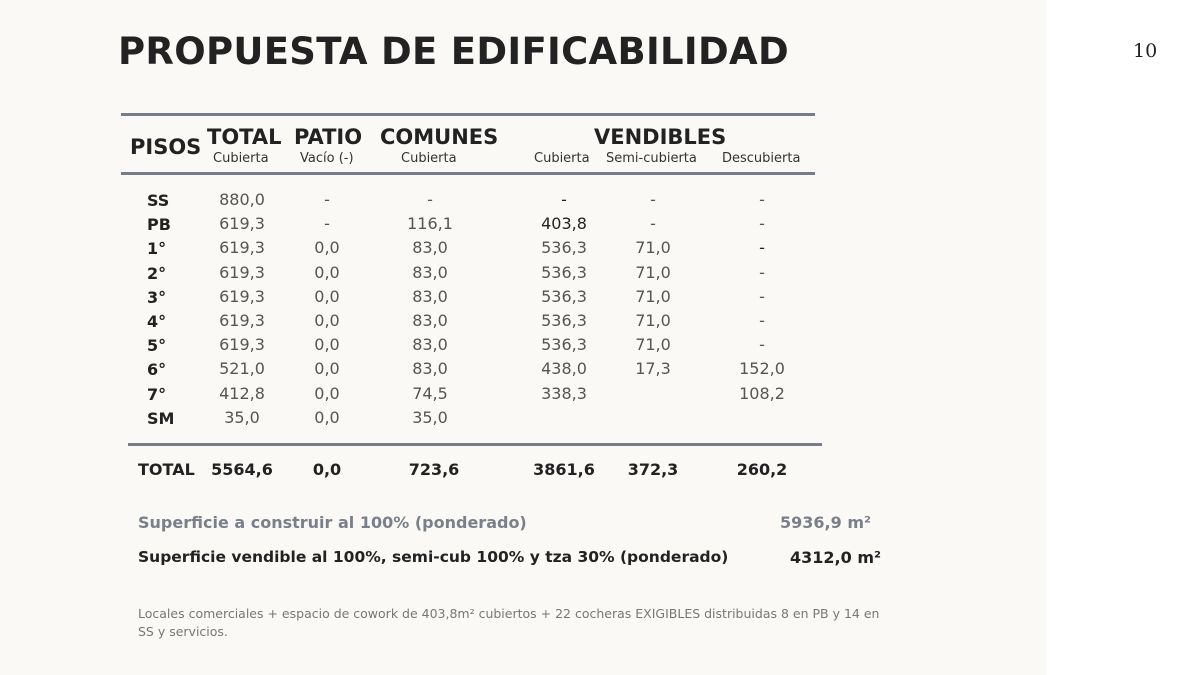 The height and width of the screenshot is (675, 1200). What do you see at coordinates (564, 368) in the screenshot?
I see `cell-vend-cubierta: 438,0` at bounding box center [564, 368].